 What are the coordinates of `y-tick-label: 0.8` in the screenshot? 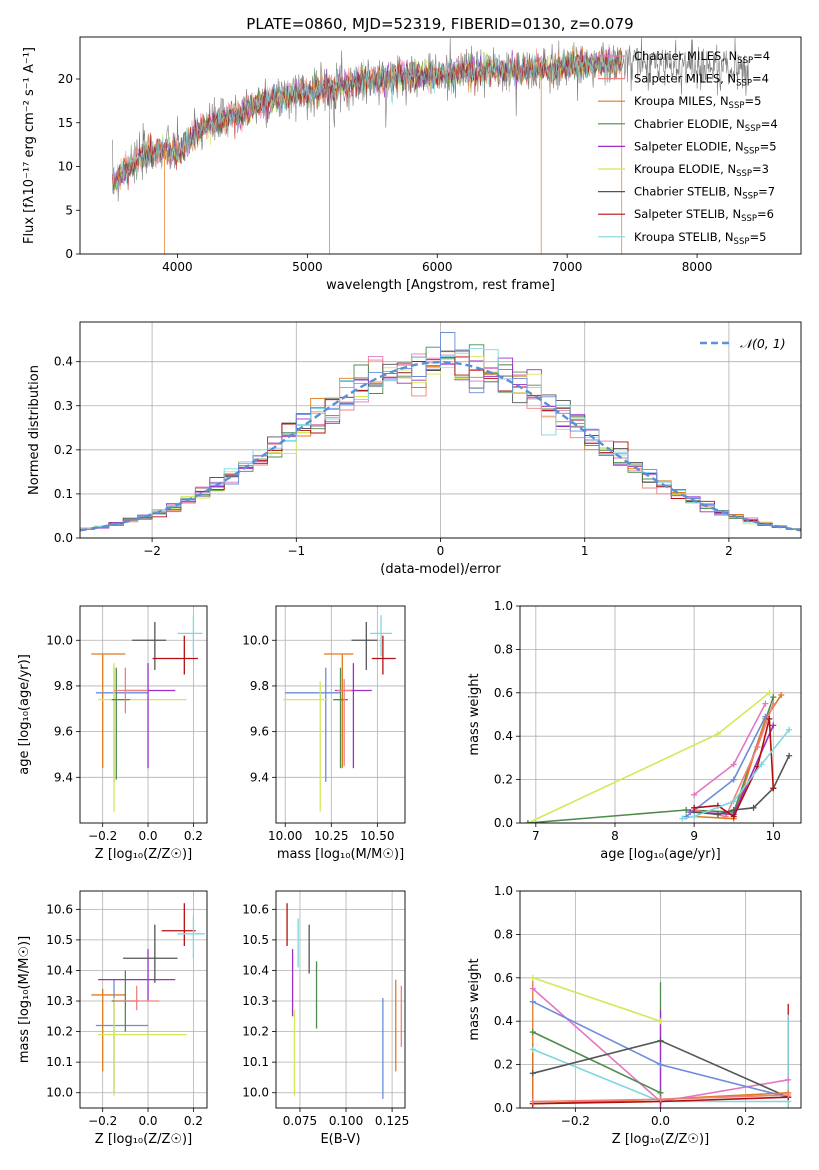 It's located at (503, 934).